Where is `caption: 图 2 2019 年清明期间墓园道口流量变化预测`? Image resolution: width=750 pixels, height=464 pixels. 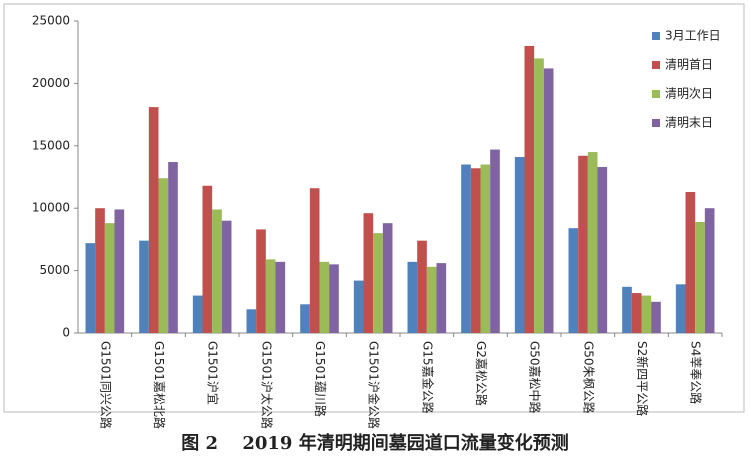 caption: 图 2 2019 年清明期间墓园道口流量变化预测 is located at coordinates (374, 443).